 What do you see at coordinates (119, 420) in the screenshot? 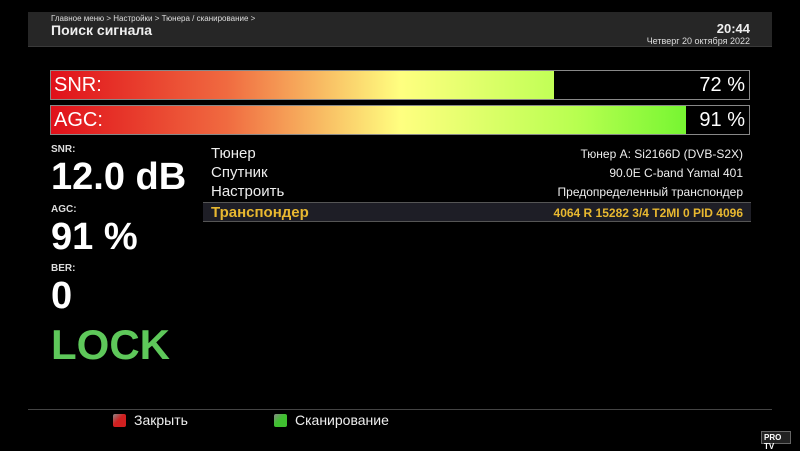
I see `red-key-icon` at bounding box center [119, 420].